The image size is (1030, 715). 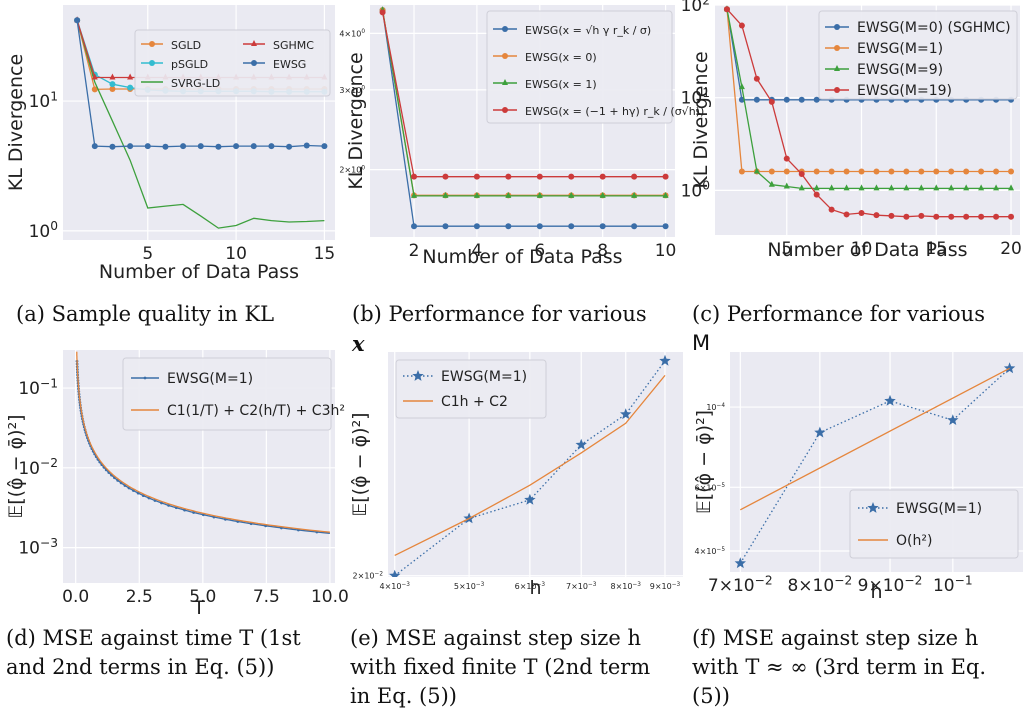 What do you see at coordinates (710, 487) in the screenshot?
I see `y-tick-label: 6×10−5` at bounding box center [710, 487].